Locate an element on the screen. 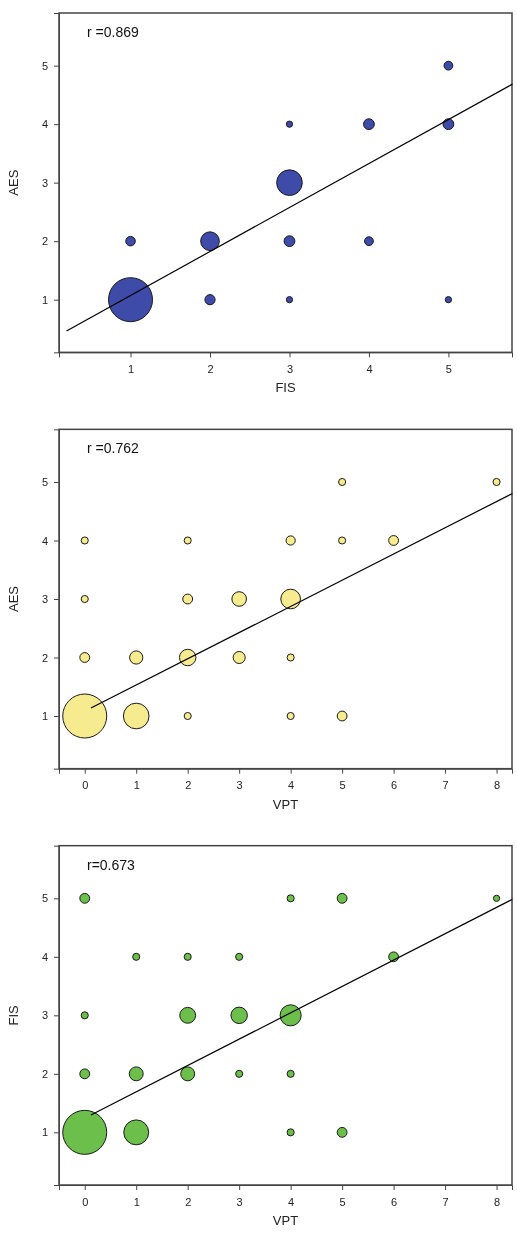  annotation: r=0.673 is located at coordinates (111, 864).